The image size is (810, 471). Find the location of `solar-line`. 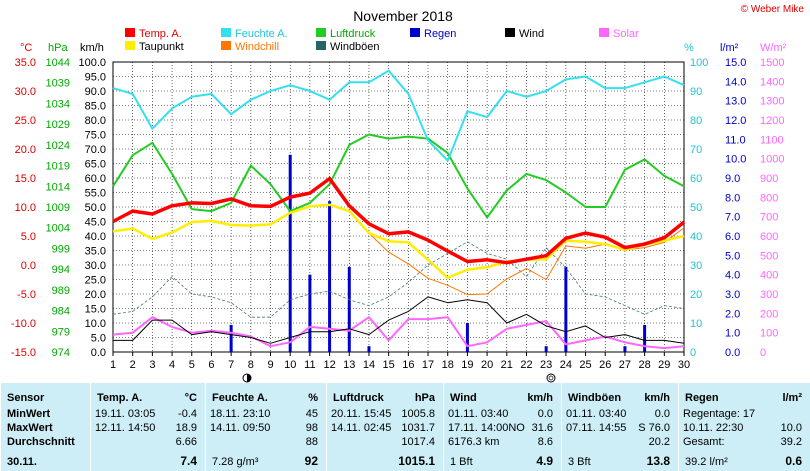

solar-line is located at coordinates (398, 333).